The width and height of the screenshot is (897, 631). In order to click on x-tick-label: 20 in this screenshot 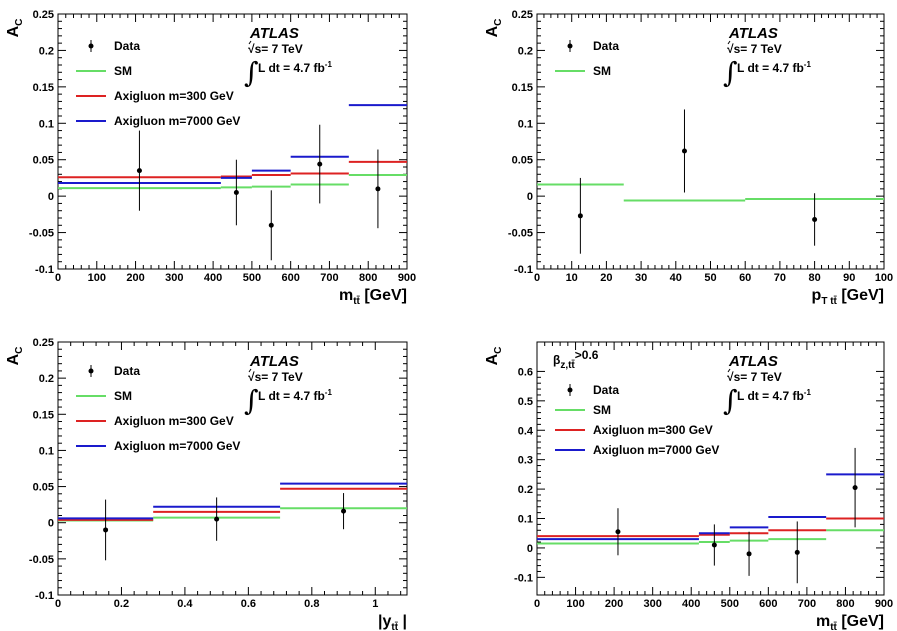, I will do `click(606, 278)`.